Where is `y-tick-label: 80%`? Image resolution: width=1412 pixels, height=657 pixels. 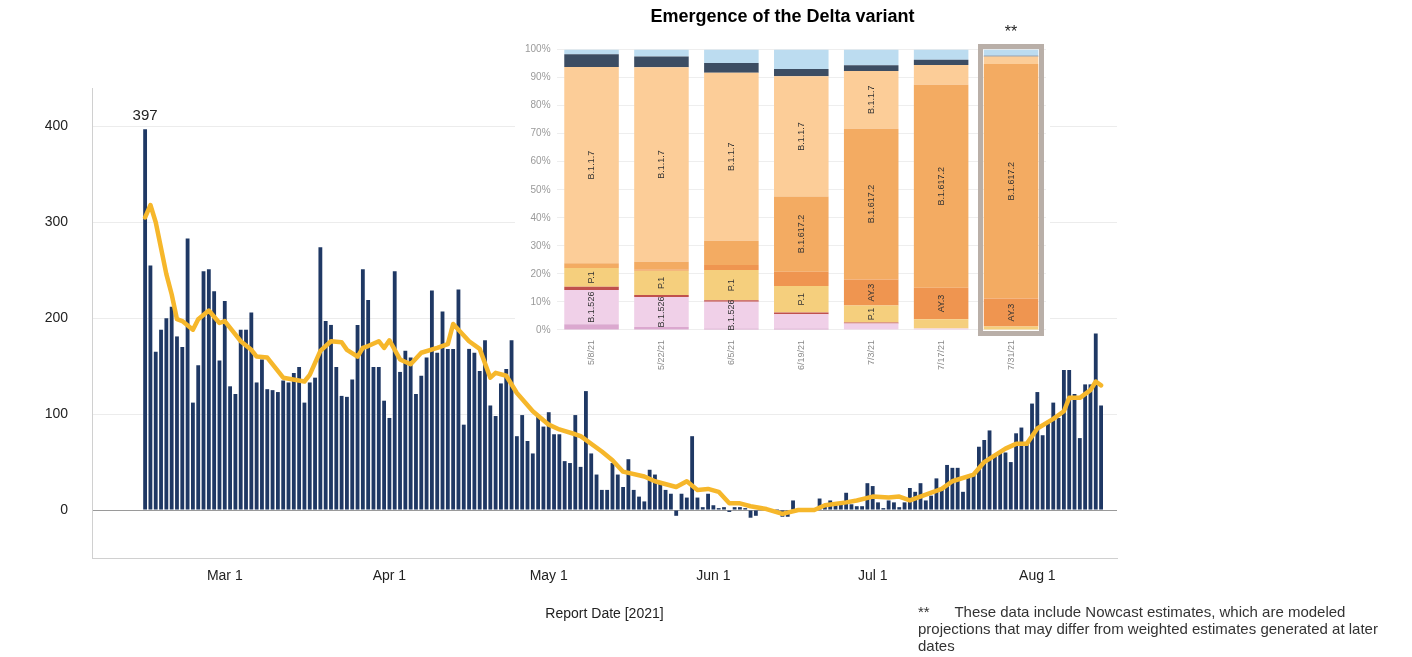 y-tick-label: 80% is located at coordinates (540, 105).